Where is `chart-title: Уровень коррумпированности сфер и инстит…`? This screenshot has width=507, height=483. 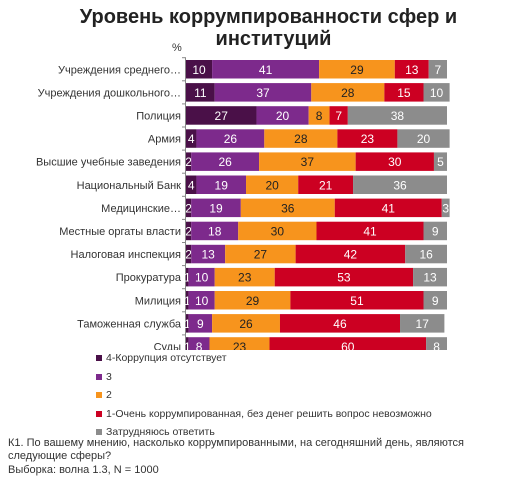
chart-title: Уровень коррумпированности сфер и инстит… is located at coordinates (253, 28).